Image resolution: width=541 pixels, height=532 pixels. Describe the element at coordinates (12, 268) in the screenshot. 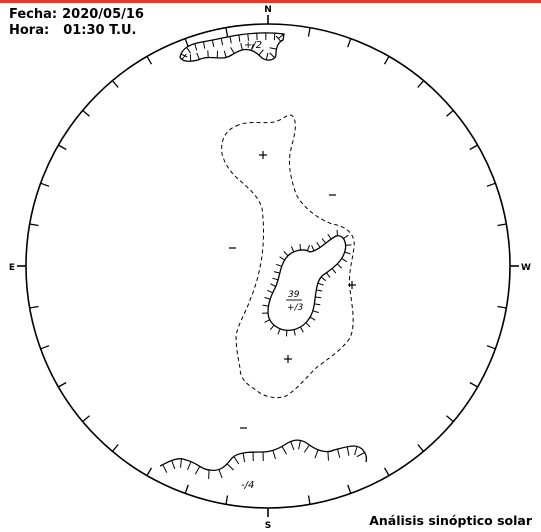

I see `east-label: E` at that location.